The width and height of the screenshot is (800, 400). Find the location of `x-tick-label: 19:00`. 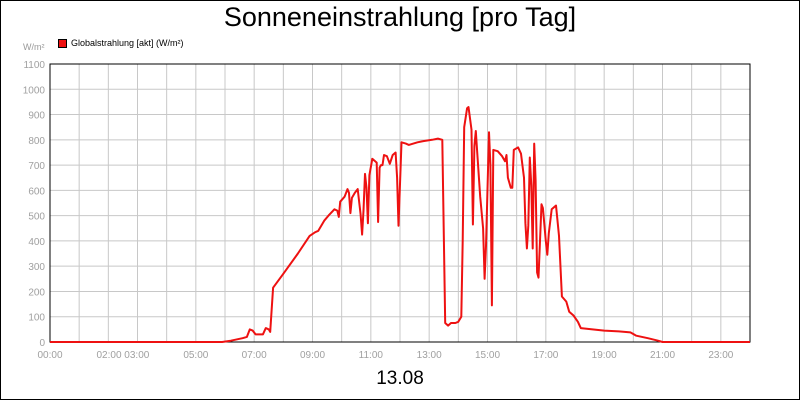

x-tick-label: 19:00 is located at coordinates (604, 355).